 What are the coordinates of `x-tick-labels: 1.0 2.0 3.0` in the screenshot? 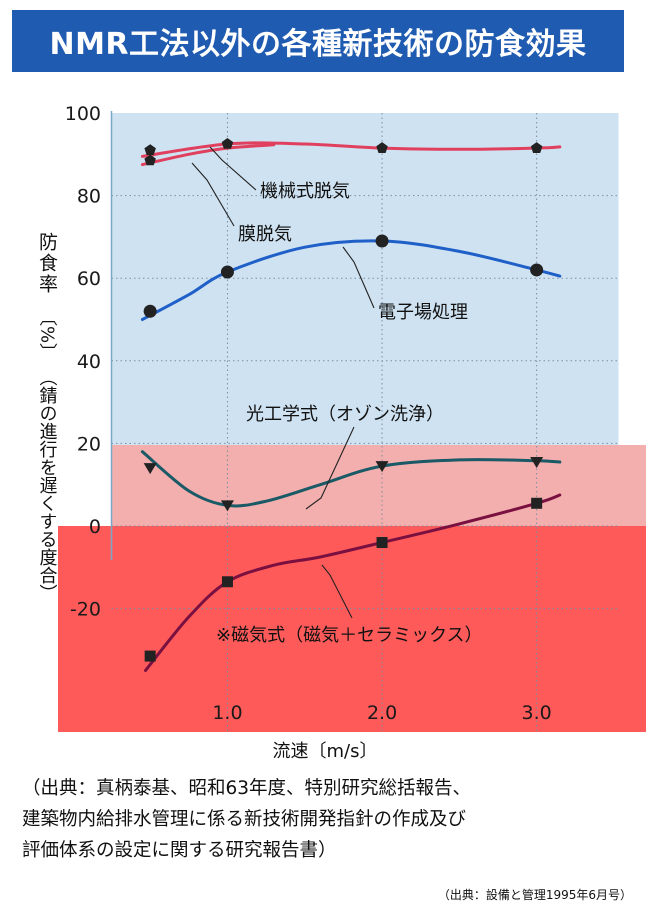 It's located at (381, 713).